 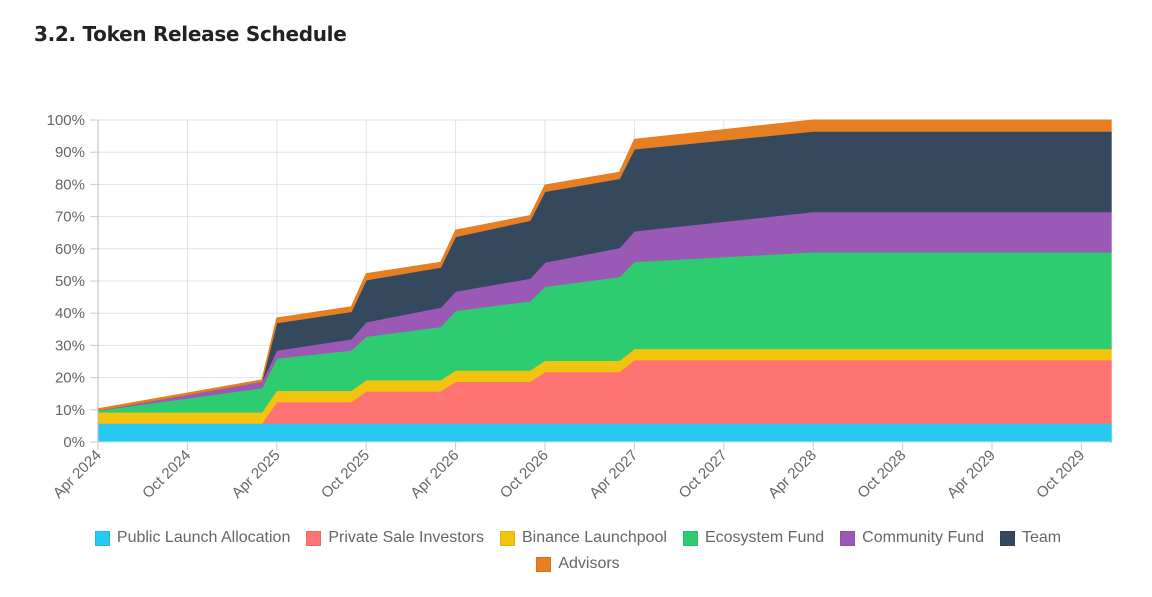 I want to click on legend-label: Team, so click(x=1041, y=537).